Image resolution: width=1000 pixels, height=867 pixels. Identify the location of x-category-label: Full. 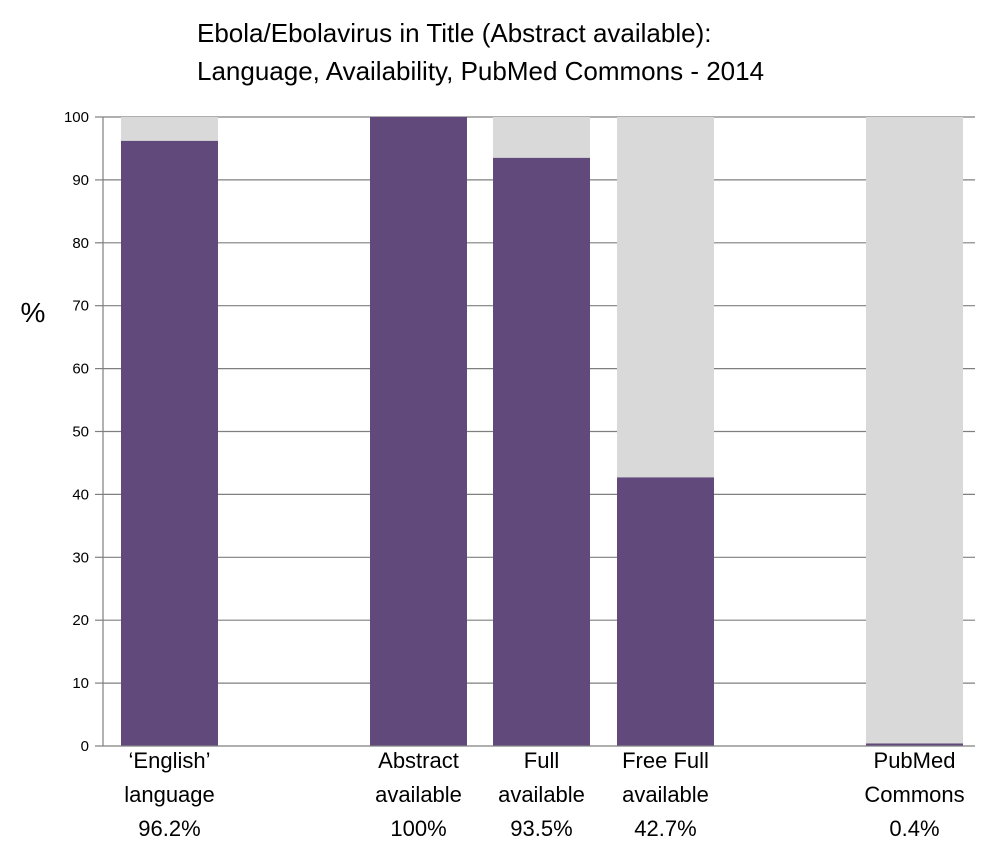
(541, 760).